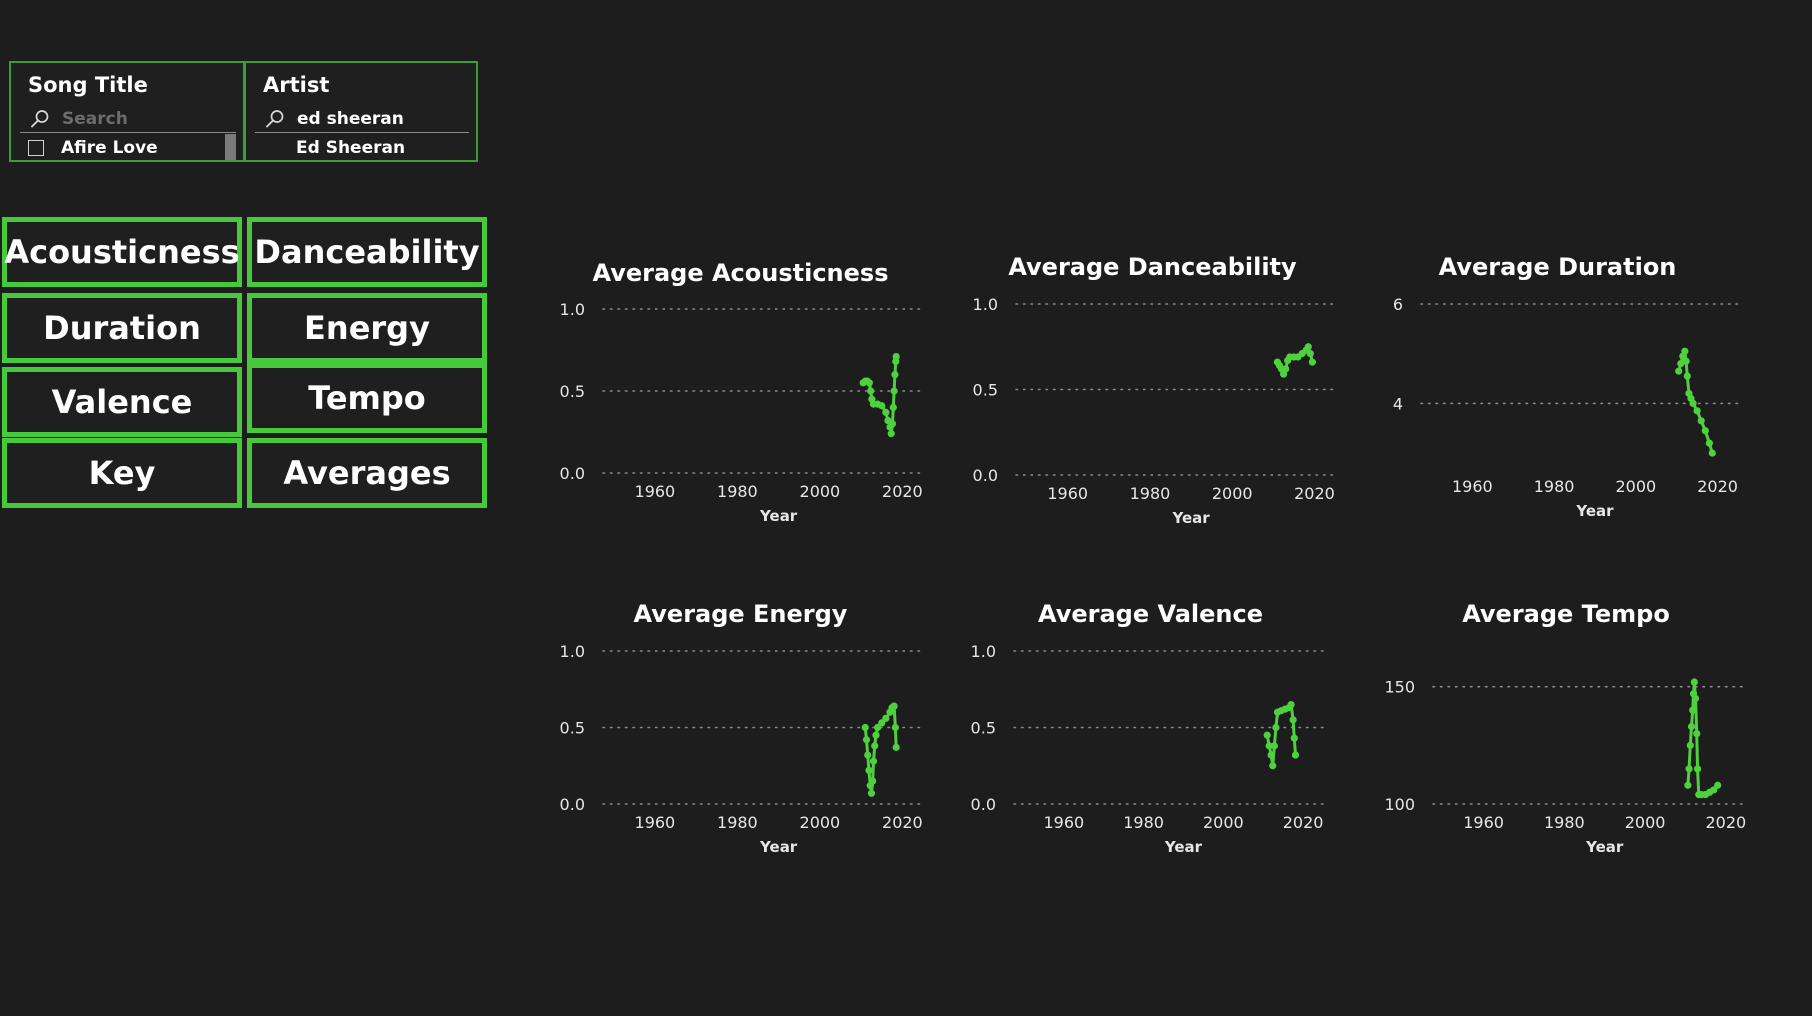  What do you see at coordinates (1399, 687) in the screenshot?
I see `y-tick-label: 150` at bounding box center [1399, 687].